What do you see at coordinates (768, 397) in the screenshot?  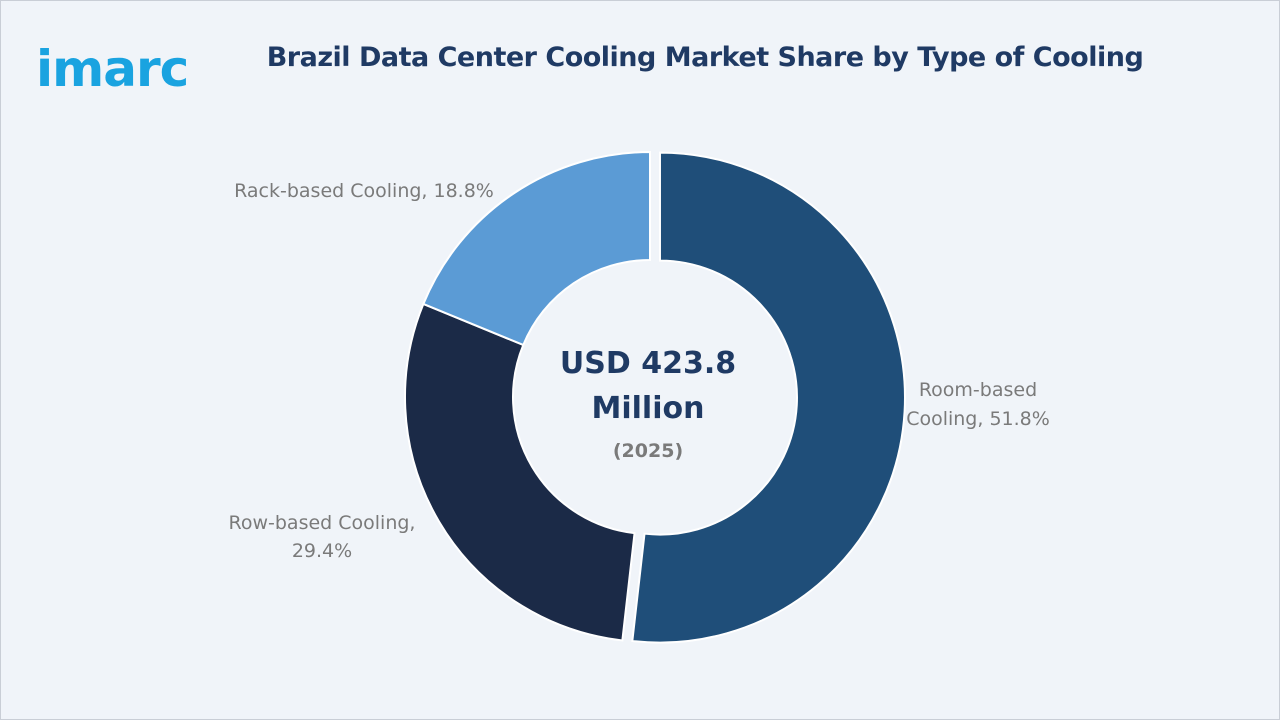 I see `slice-room-based` at bounding box center [768, 397].